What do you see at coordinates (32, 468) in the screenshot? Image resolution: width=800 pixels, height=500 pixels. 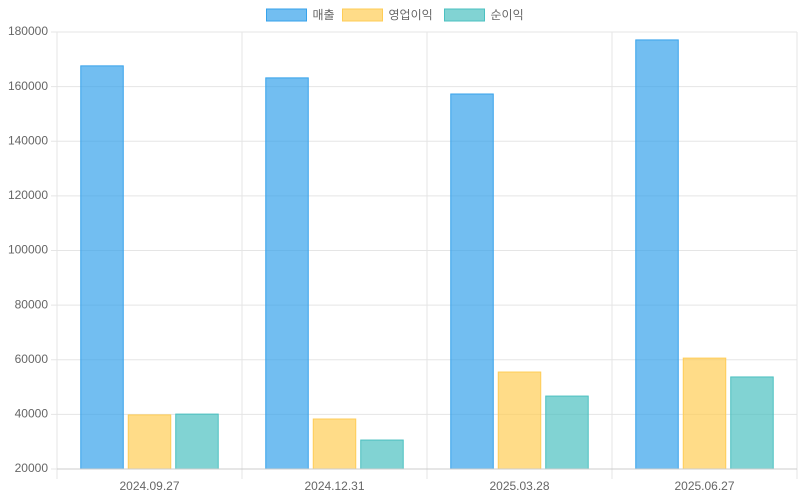 I see `y-tick-label: 20000` at bounding box center [32, 468].